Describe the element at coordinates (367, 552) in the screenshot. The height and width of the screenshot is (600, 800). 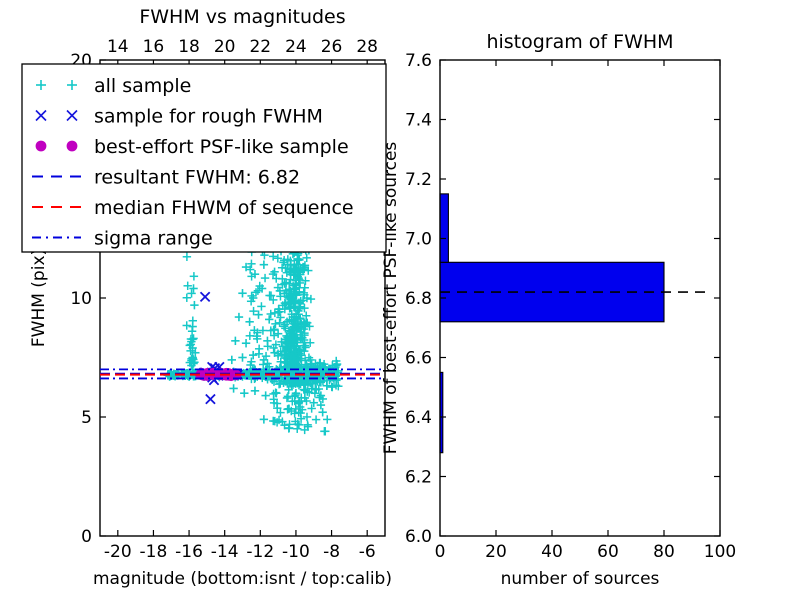
I see `left-xticklabel-bottom: -6` at that location.